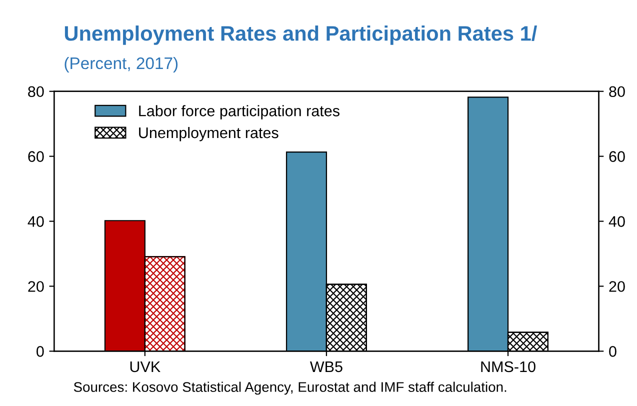 The width and height of the screenshot is (637, 406). Describe the element at coordinates (326, 366) in the screenshot. I see `x-tick-label: WB5` at that location.